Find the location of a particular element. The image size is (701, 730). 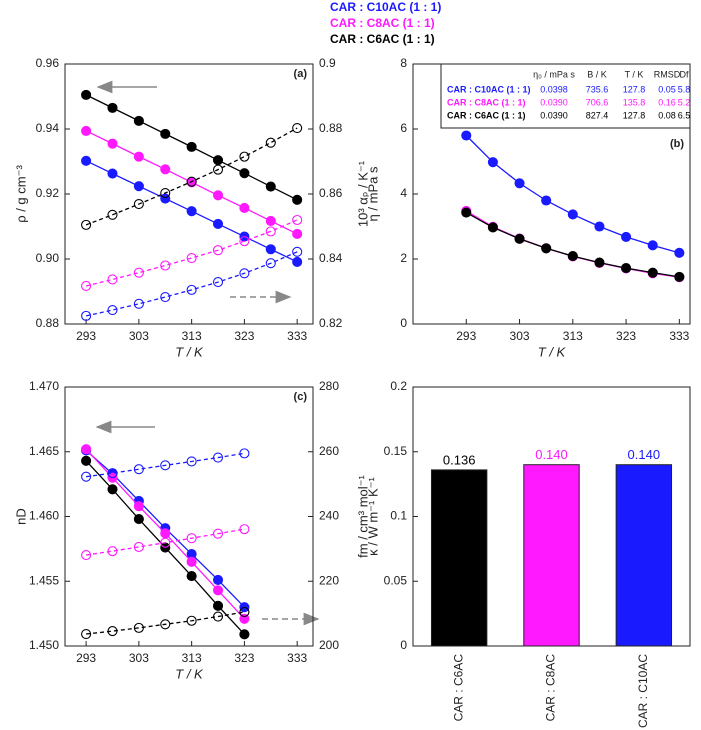

x-tick-label: CAR : C8AC is located at coordinates (551, 688).